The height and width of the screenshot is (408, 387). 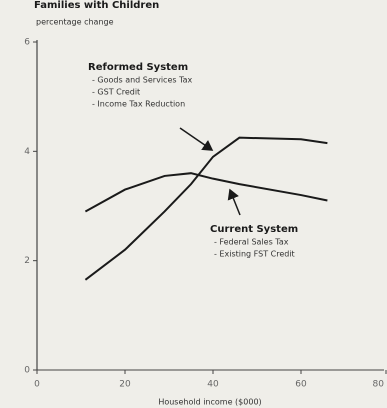 What do you see at coordinates (27, 371) in the screenshot?
I see `y-tick-label: 0` at bounding box center [27, 371].